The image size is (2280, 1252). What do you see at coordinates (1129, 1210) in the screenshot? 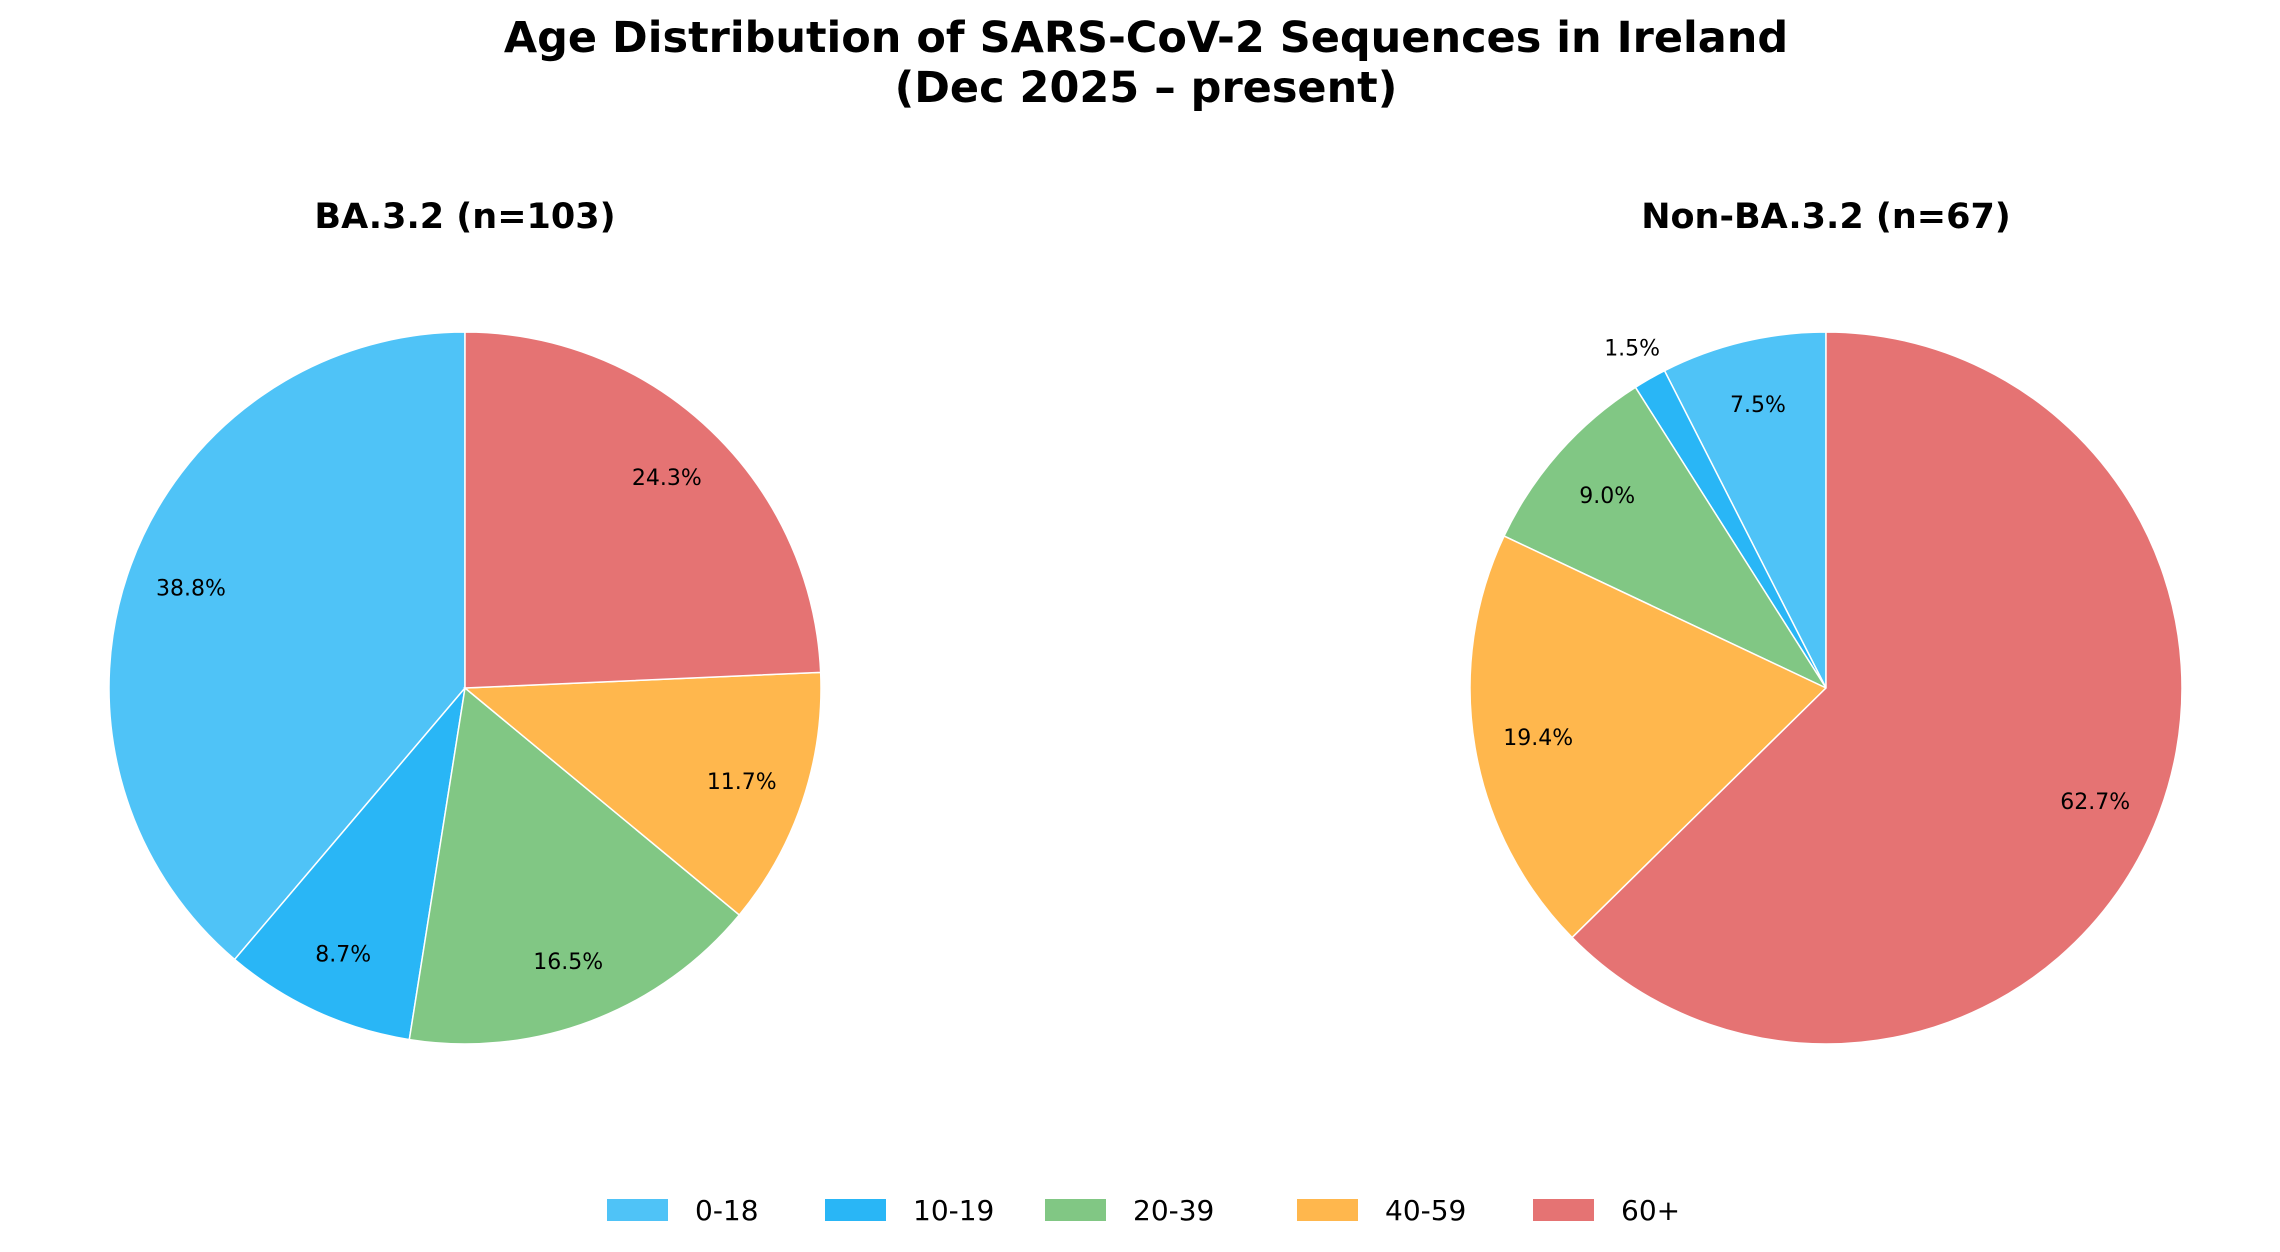
I see `legend-item-20-39: 20-39` at bounding box center [1129, 1210].